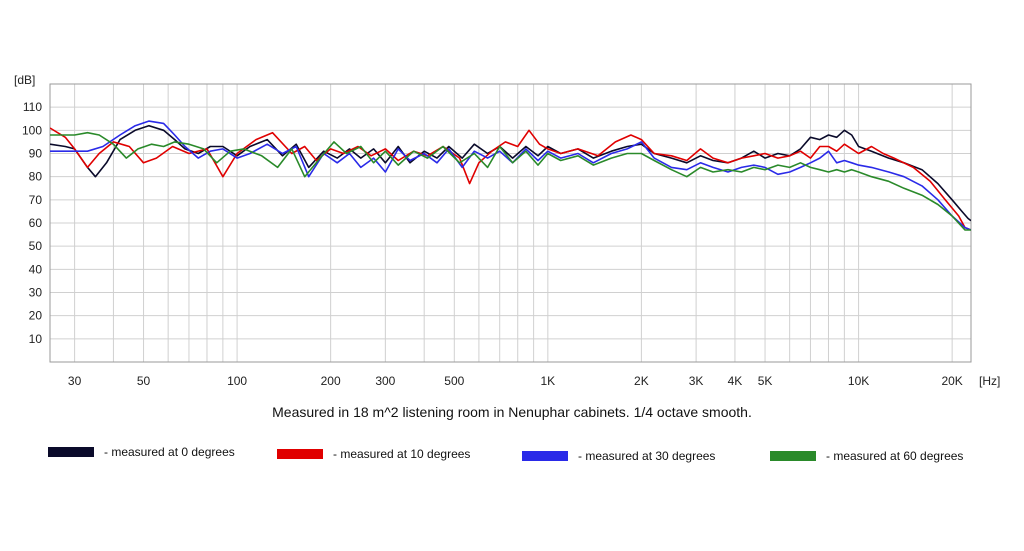  Describe the element at coordinates (547, 381) in the screenshot. I see `x-tick-label: 1K` at that location.